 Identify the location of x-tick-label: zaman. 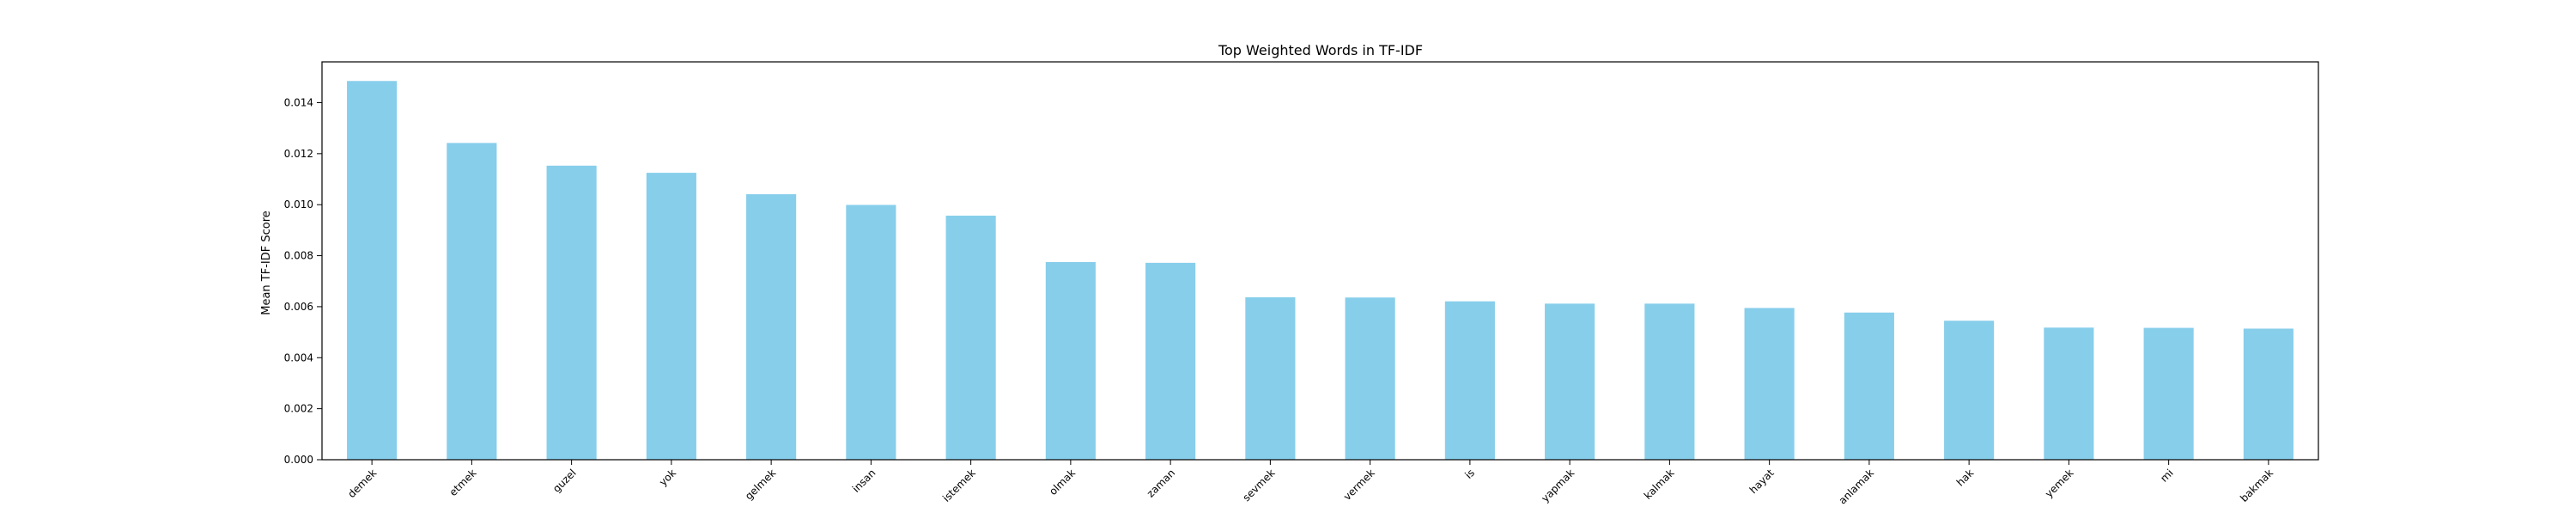
(1161, 483).